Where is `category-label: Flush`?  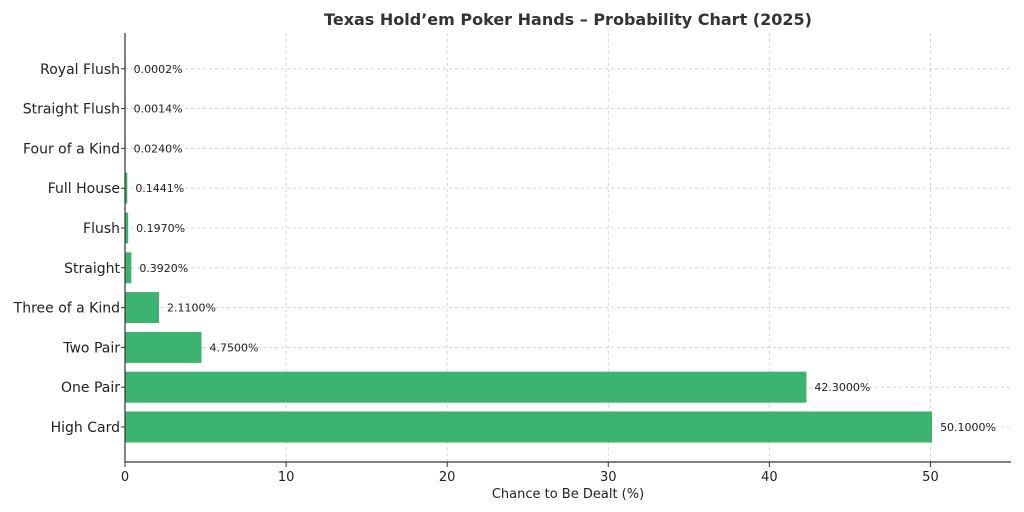 category-label: Flush is located at coordinates (101, 229).